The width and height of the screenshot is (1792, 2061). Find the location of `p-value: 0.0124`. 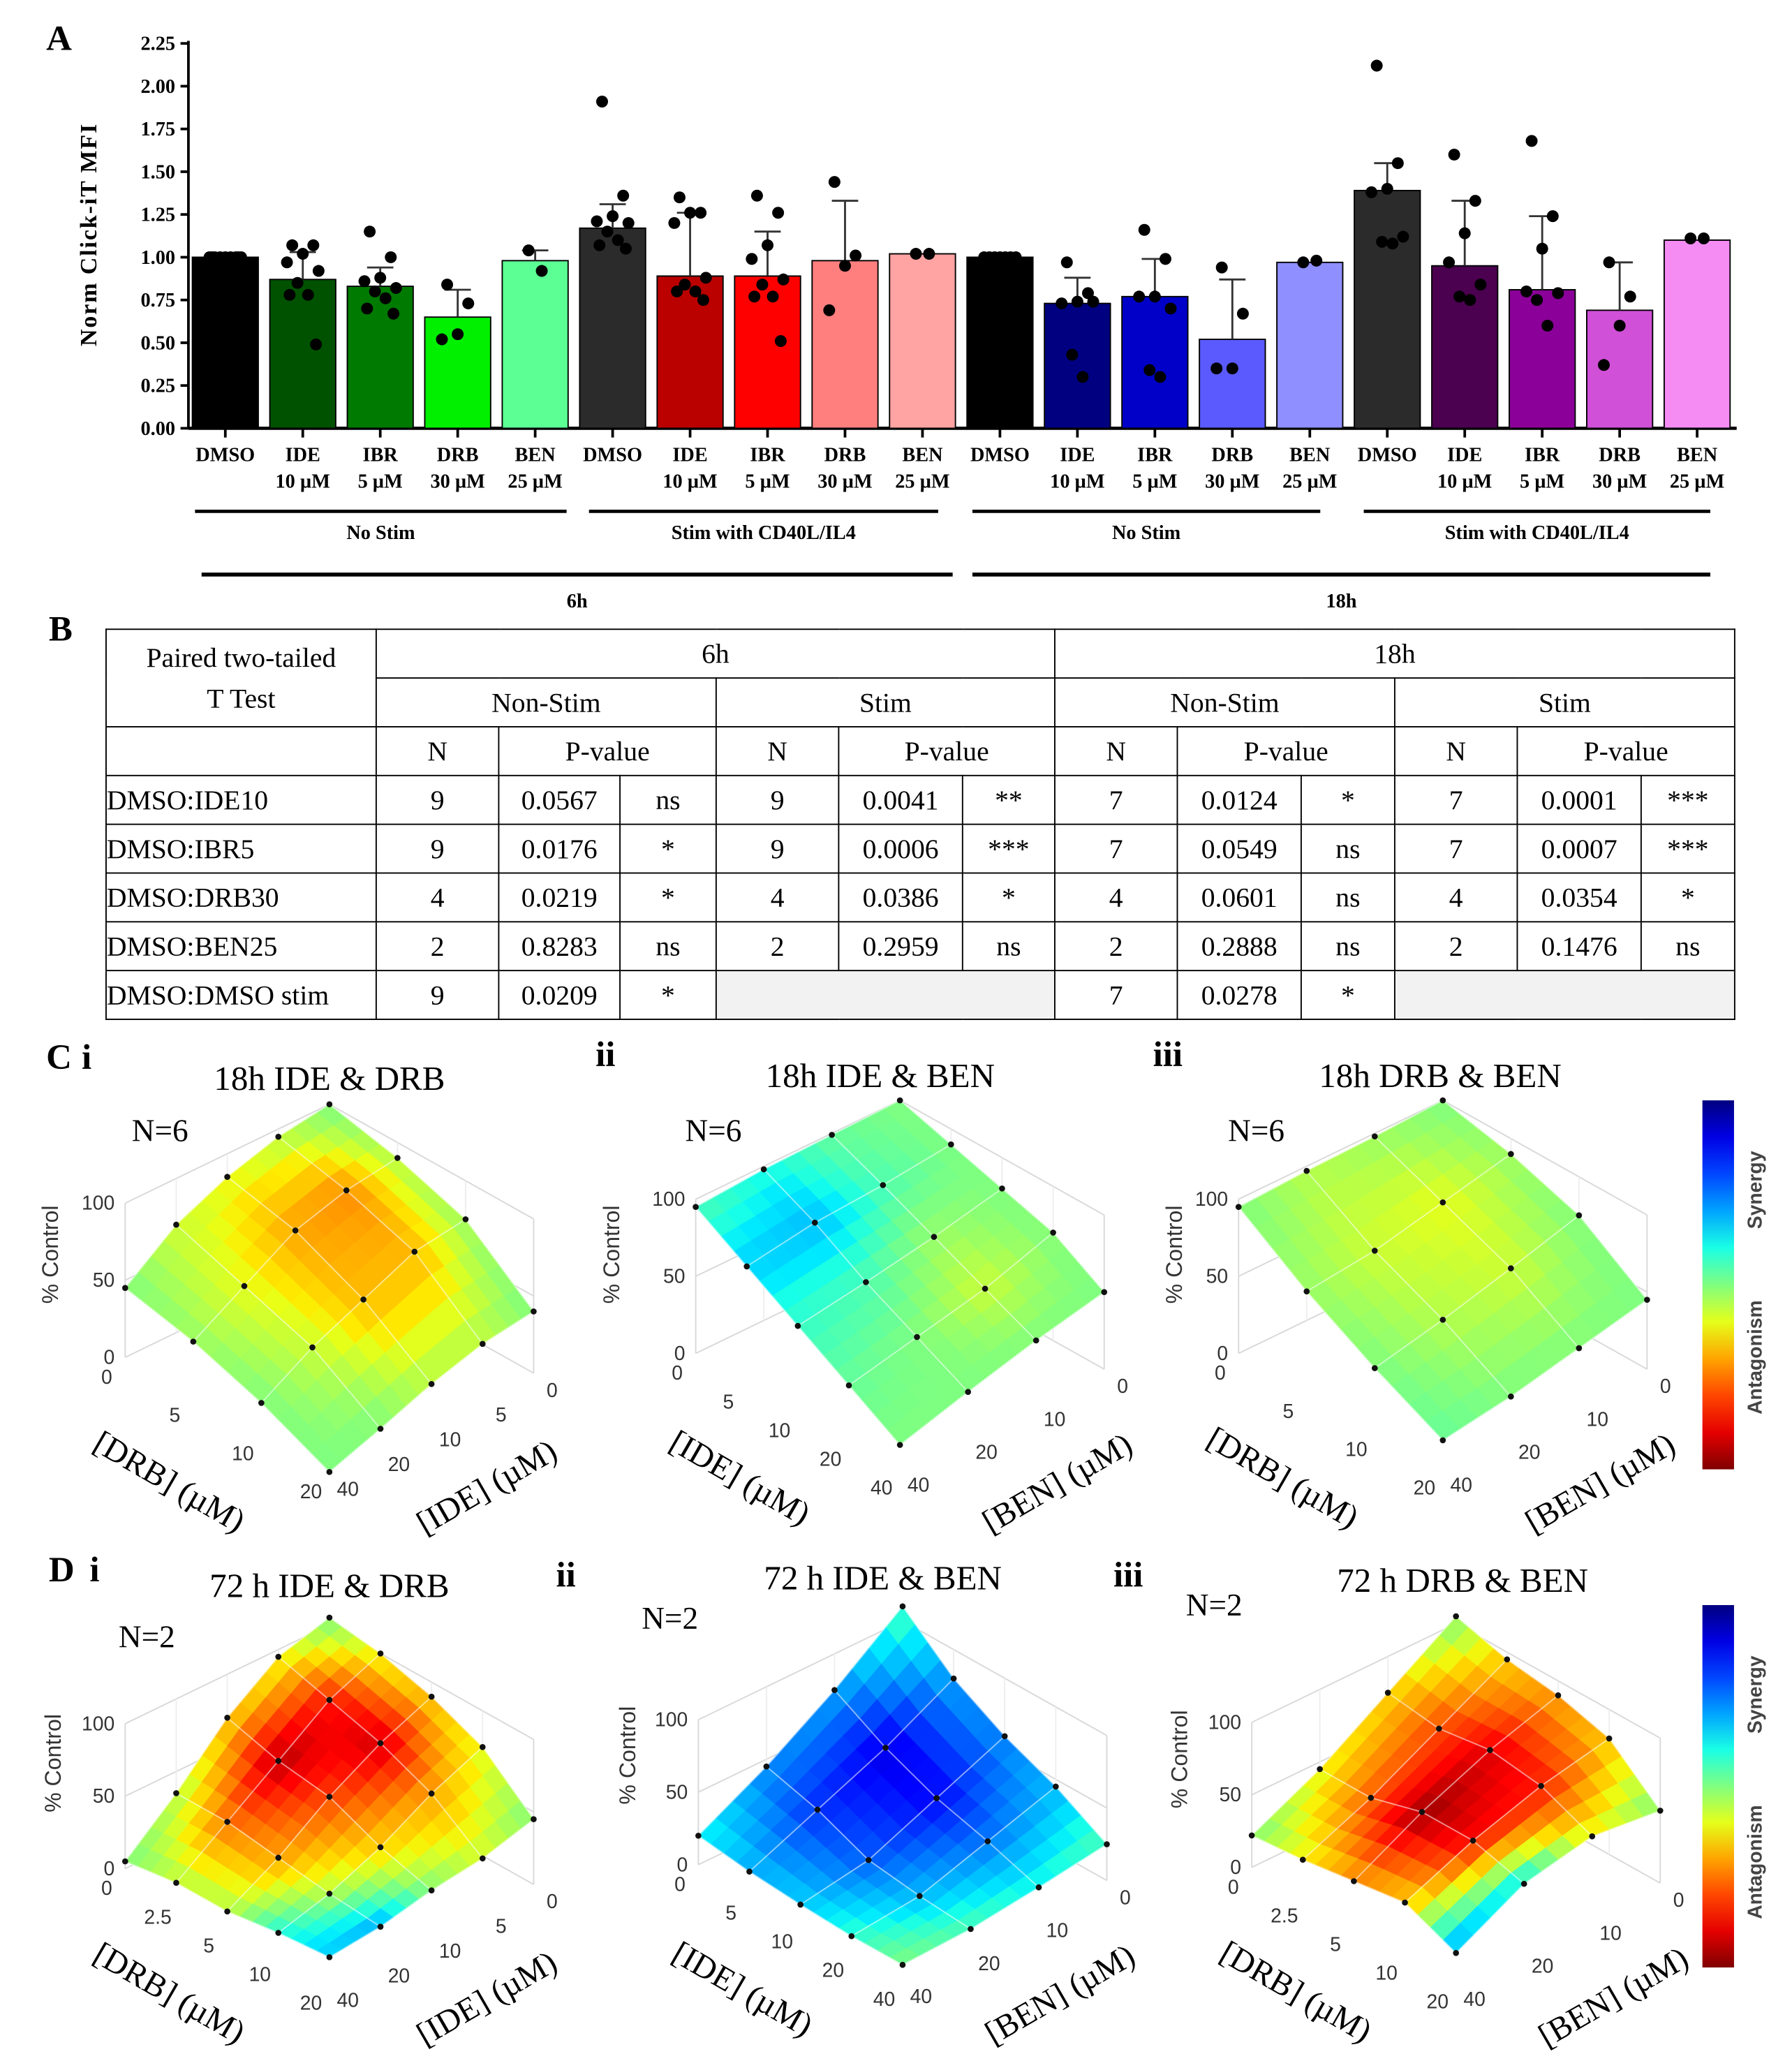

p-value: 0.0124 is located at coordinates (1239, 799).